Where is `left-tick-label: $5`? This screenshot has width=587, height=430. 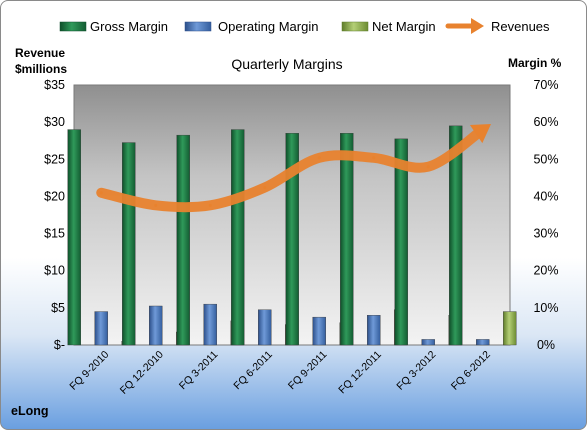 left-tick-label: $5 is located at coordinates (58, 308).